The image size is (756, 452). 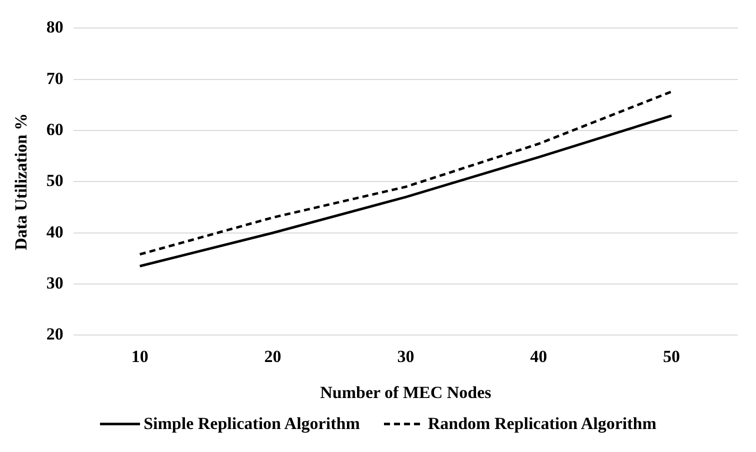 What do you see at coordinates (671, 356) in the screenshot?
I see `x-tick-label: 50` at bounding box center [671, 356].